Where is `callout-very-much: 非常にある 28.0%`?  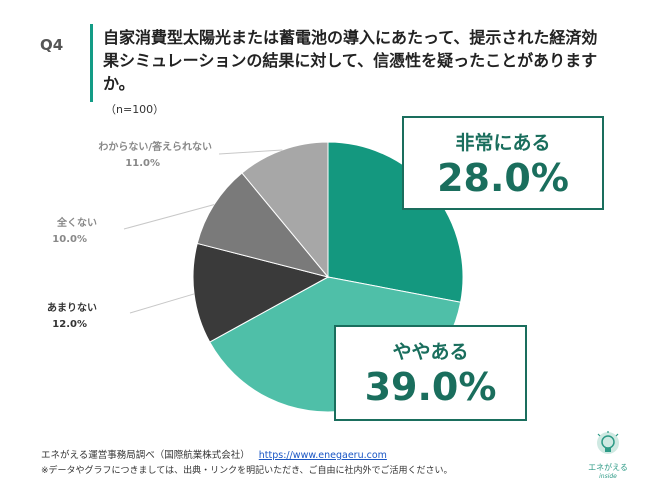
callout-very-much: 非常にある 28.0% is located at coordinates (503, 163).